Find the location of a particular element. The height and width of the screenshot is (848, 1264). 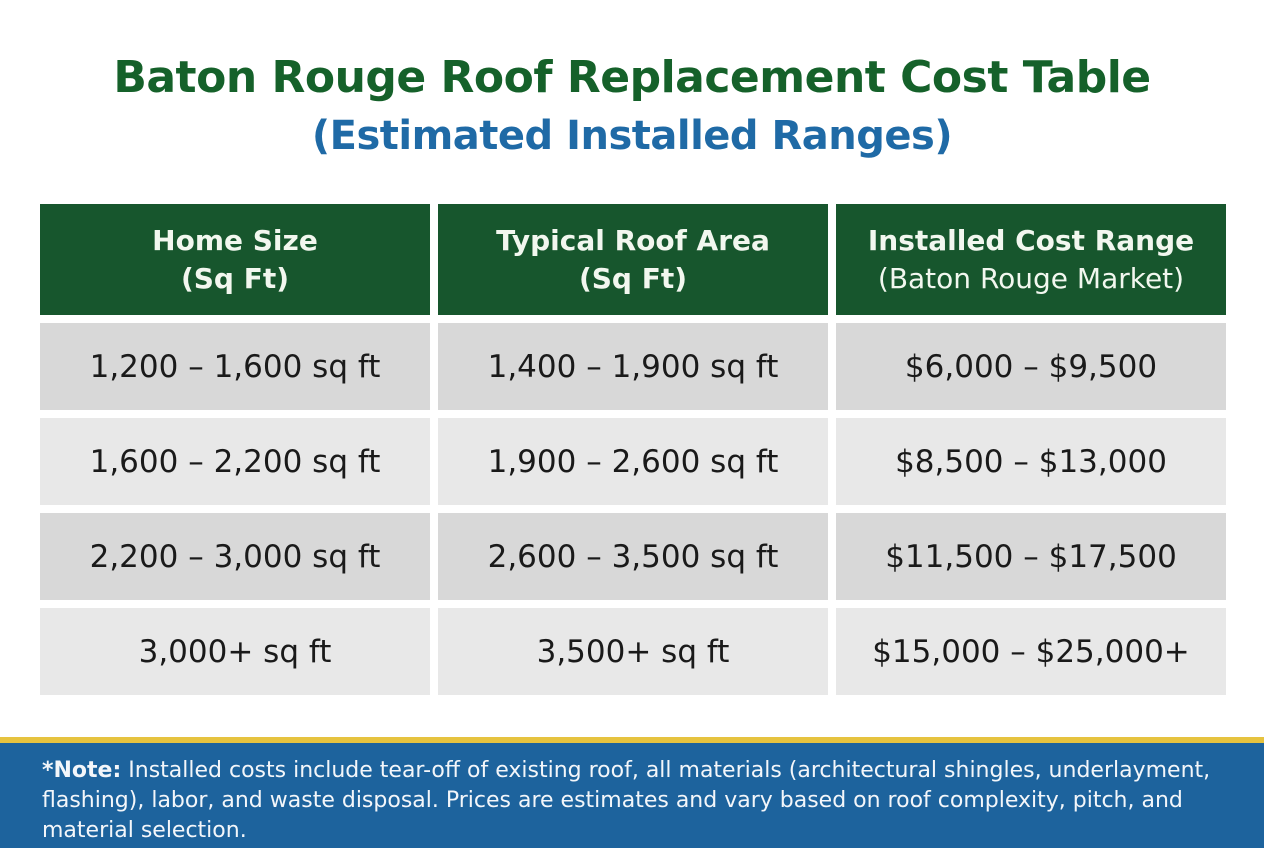

cell-roof-area: 3,500+ sq ft is located at coordinates (633, 651).